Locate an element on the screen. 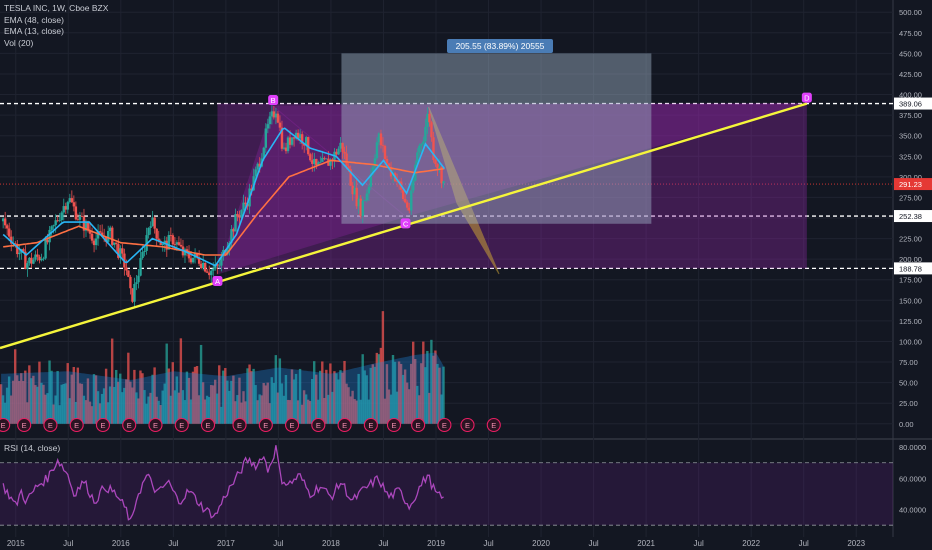 The width and height of the screenshot is (932, 550). volume-legend: Vol (20) is located at coordinates (19, 42).